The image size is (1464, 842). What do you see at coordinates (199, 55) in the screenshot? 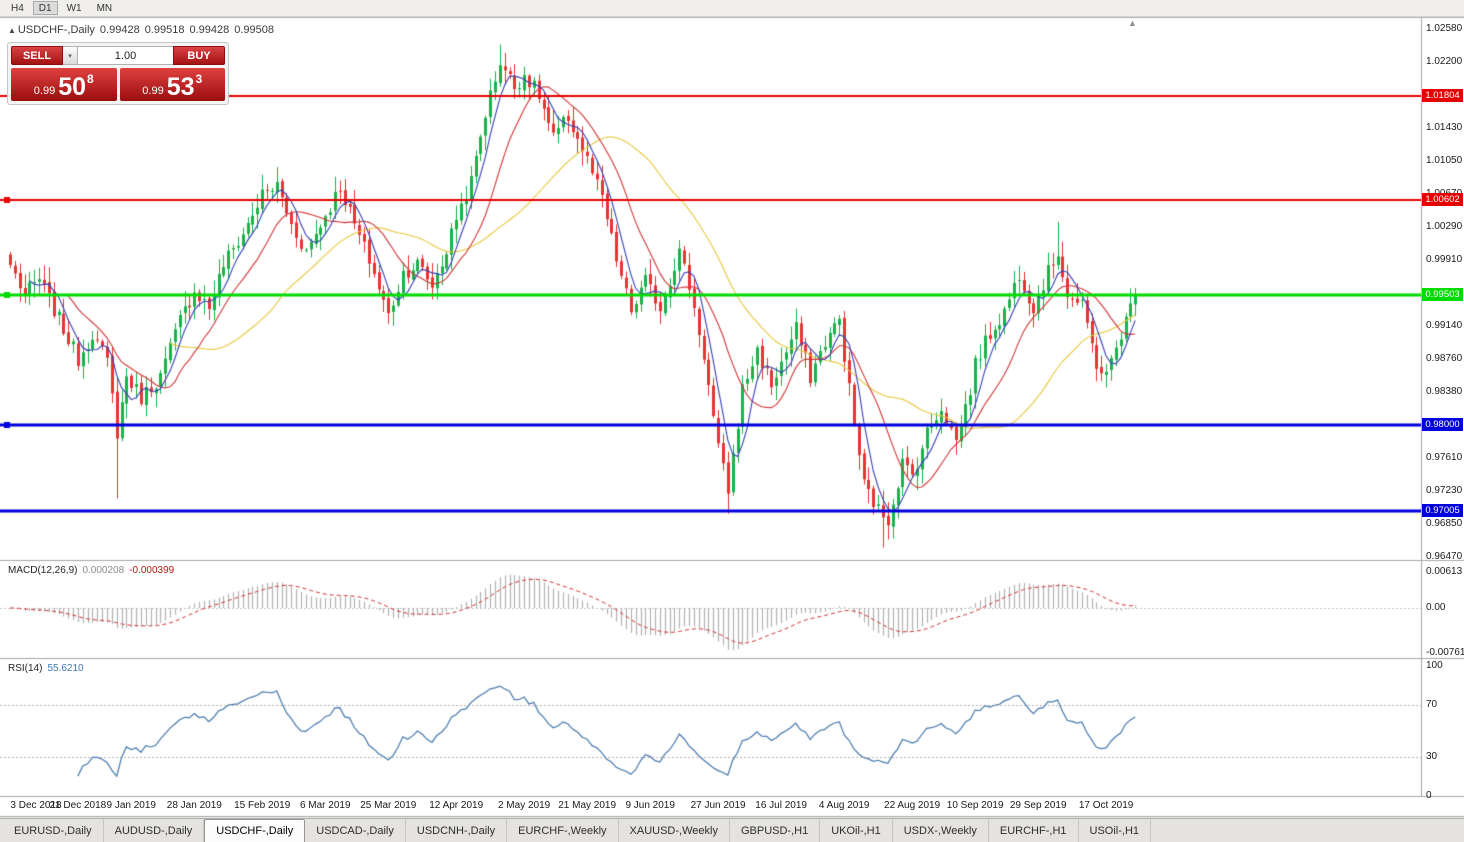
I see `buy-button: BUY` at bounding box center [199, 55].